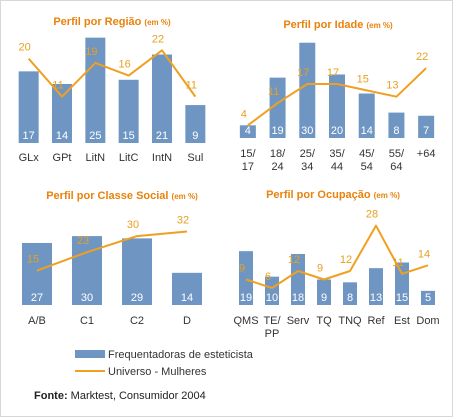  What do you see at coordinates (248, 160) in the screenshot?
I see `x-tick-label: 15/17` at bounding box center [248, 160].